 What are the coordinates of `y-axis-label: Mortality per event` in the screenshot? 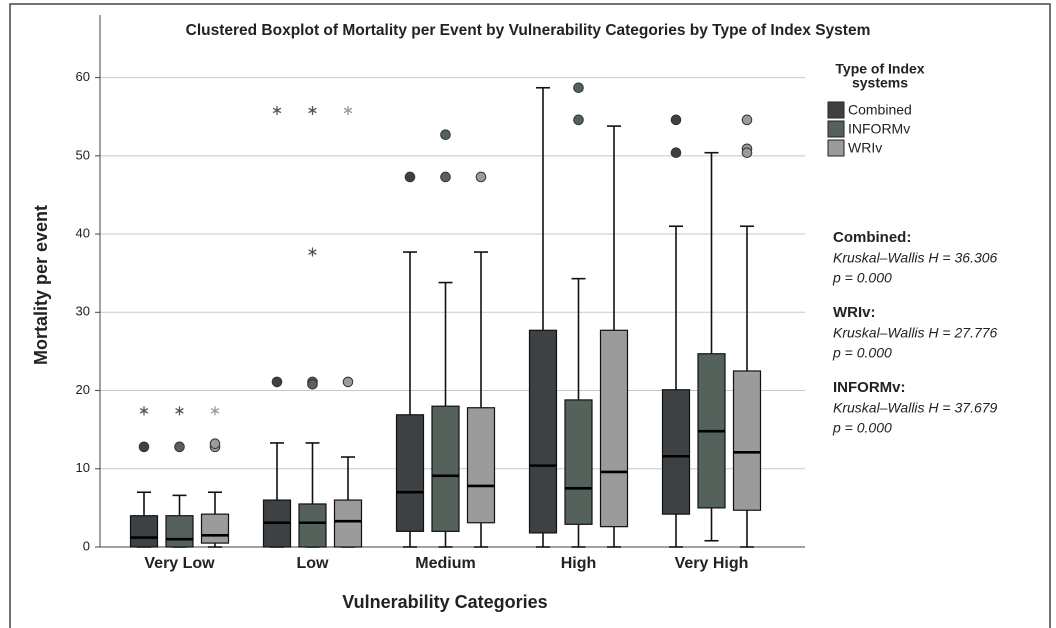 It's located at (41, 285).